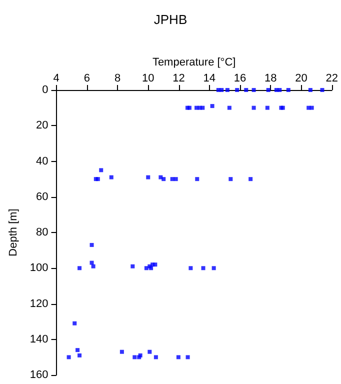  What do you see at coordinates (39, 304) in the screenshot?
I see `y-tick-label: 120` at bounding box center [39, 304].